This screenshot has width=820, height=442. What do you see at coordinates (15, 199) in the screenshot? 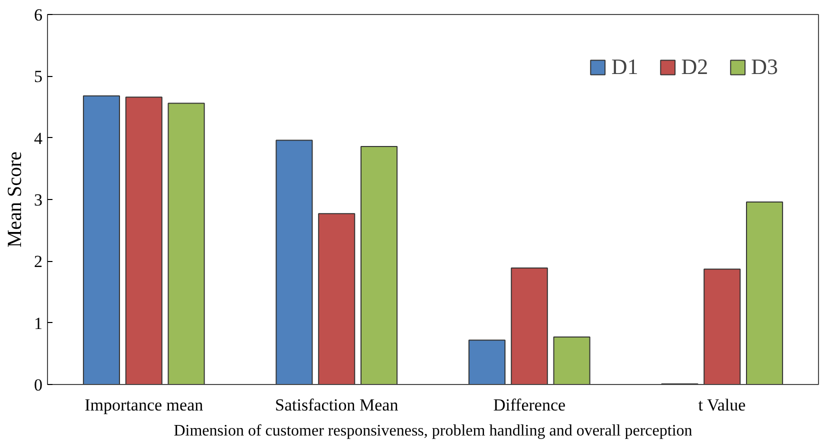
I see `y-axis-title: Mean Score` at bounding box center [15, 199].